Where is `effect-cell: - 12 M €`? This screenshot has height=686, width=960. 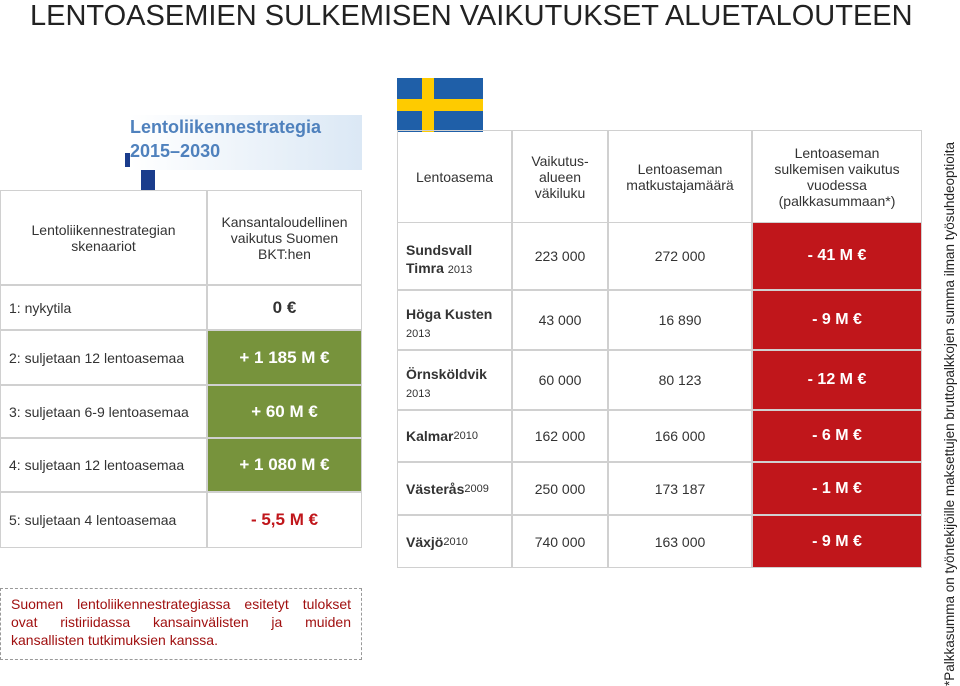 effect-cell: - 12 M € is located at coordinates (837, 380).